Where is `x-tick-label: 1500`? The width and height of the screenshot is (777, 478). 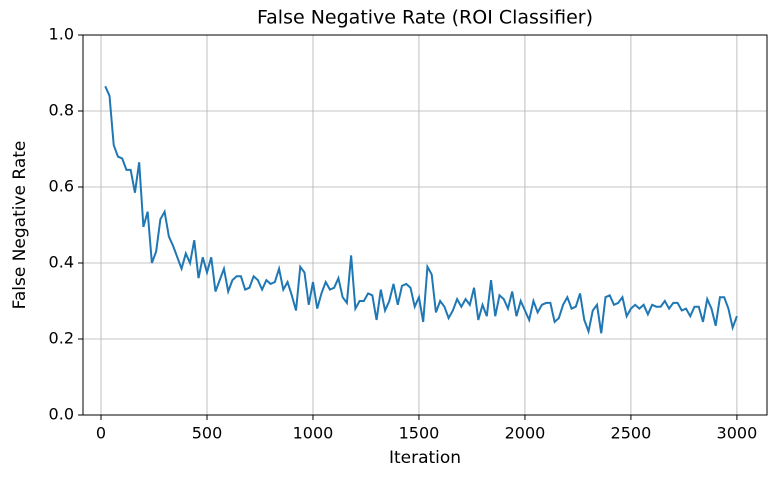 x-tick-label: 1500 is located at coordinates (419, 433).